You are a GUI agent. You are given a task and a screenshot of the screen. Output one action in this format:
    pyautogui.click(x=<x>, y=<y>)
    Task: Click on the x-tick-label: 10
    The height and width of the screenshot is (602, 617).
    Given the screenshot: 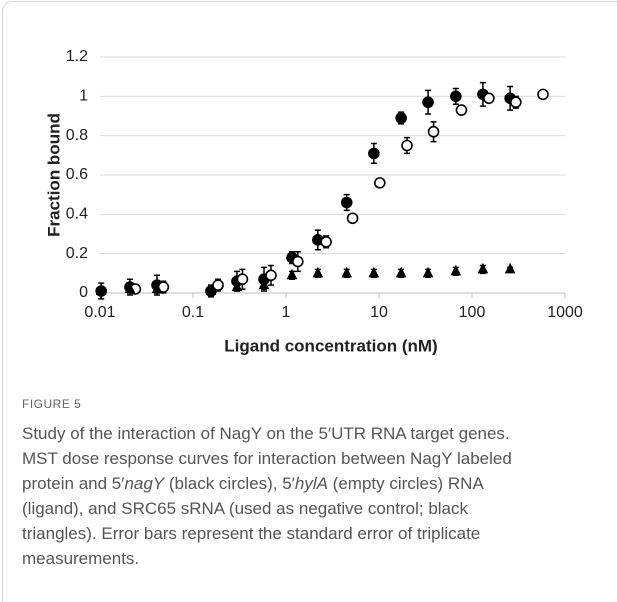 What is the action you would take?
    pyautogui.click(x=379, y=312)
    